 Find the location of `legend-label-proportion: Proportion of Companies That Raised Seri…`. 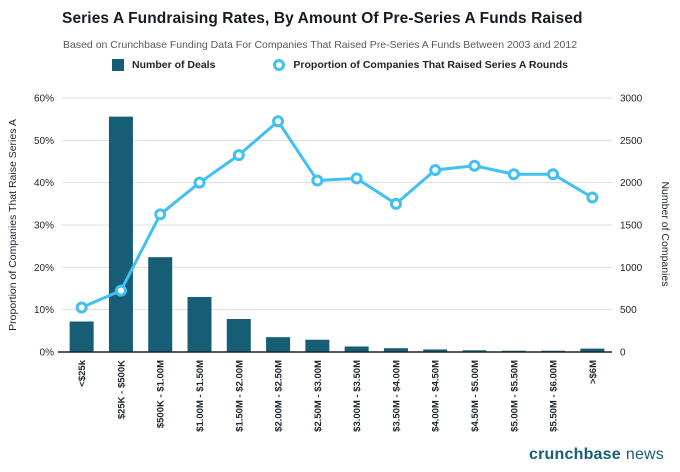

legend-label-proportion: Proportion of Companies That Raised Seri… is located at coordinates (431, 65).